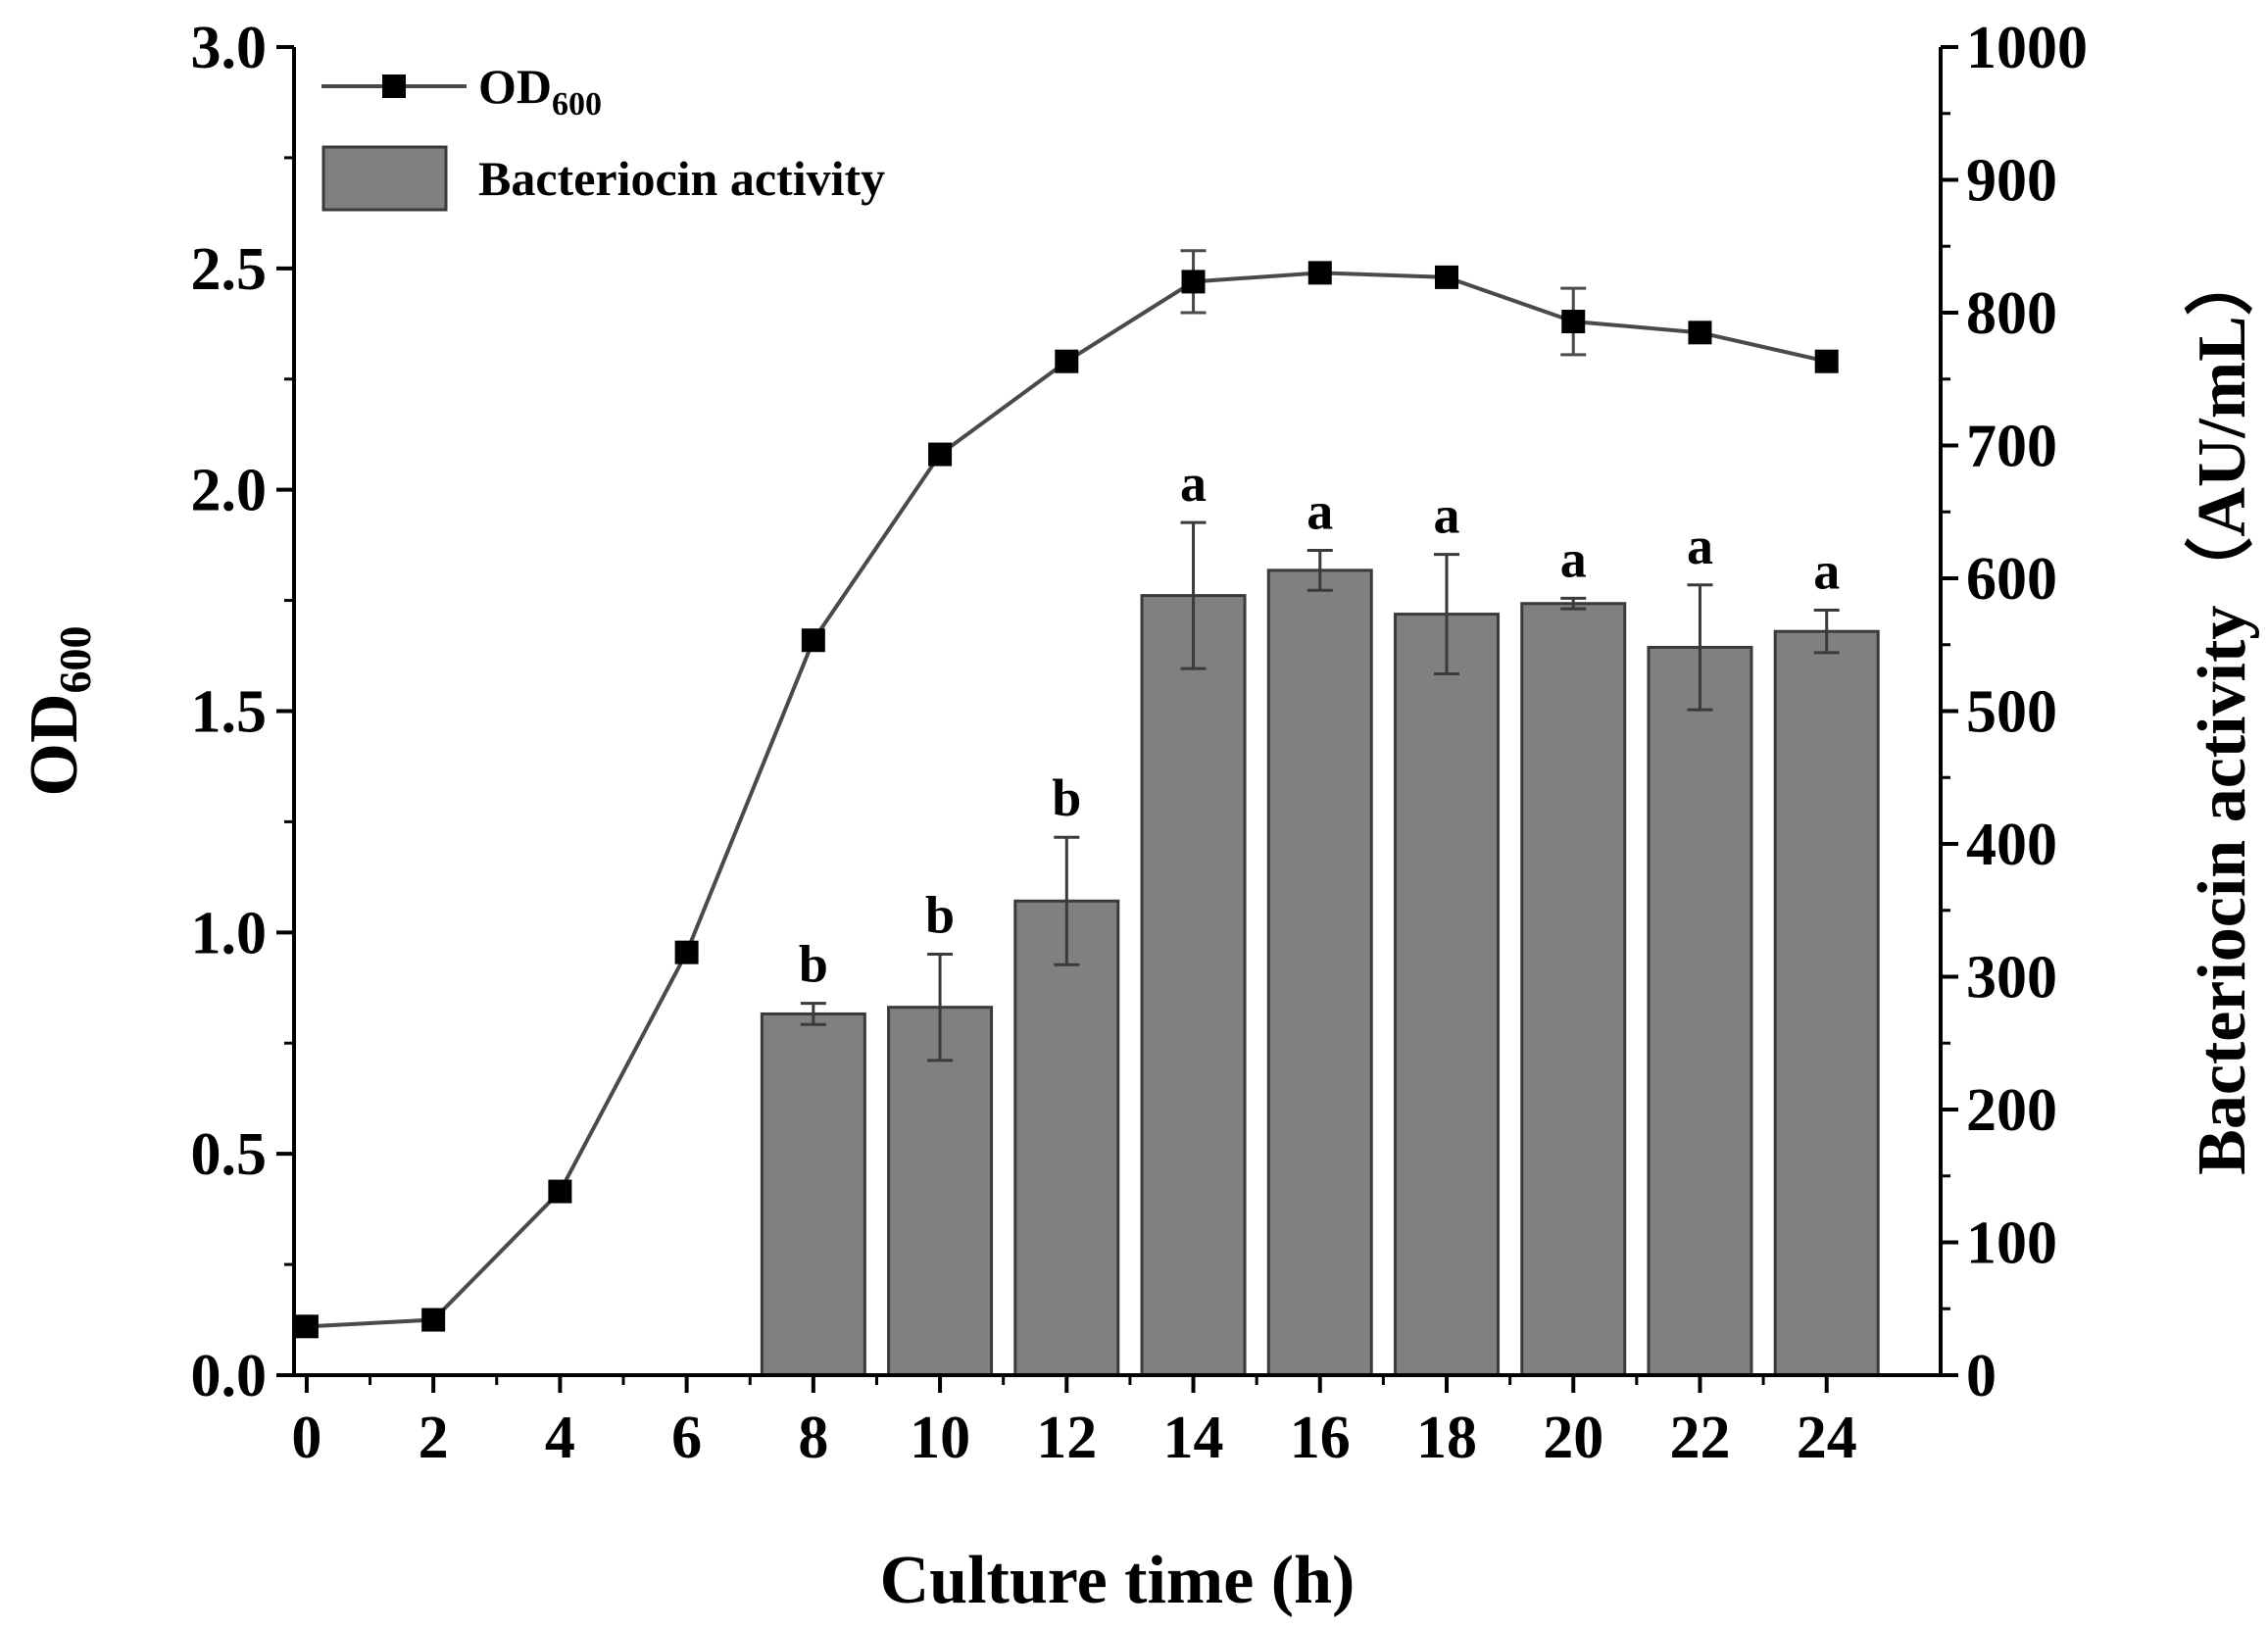 The image size is (2268, 1630). I want to click on bar-12h, so click(1066, 1138).